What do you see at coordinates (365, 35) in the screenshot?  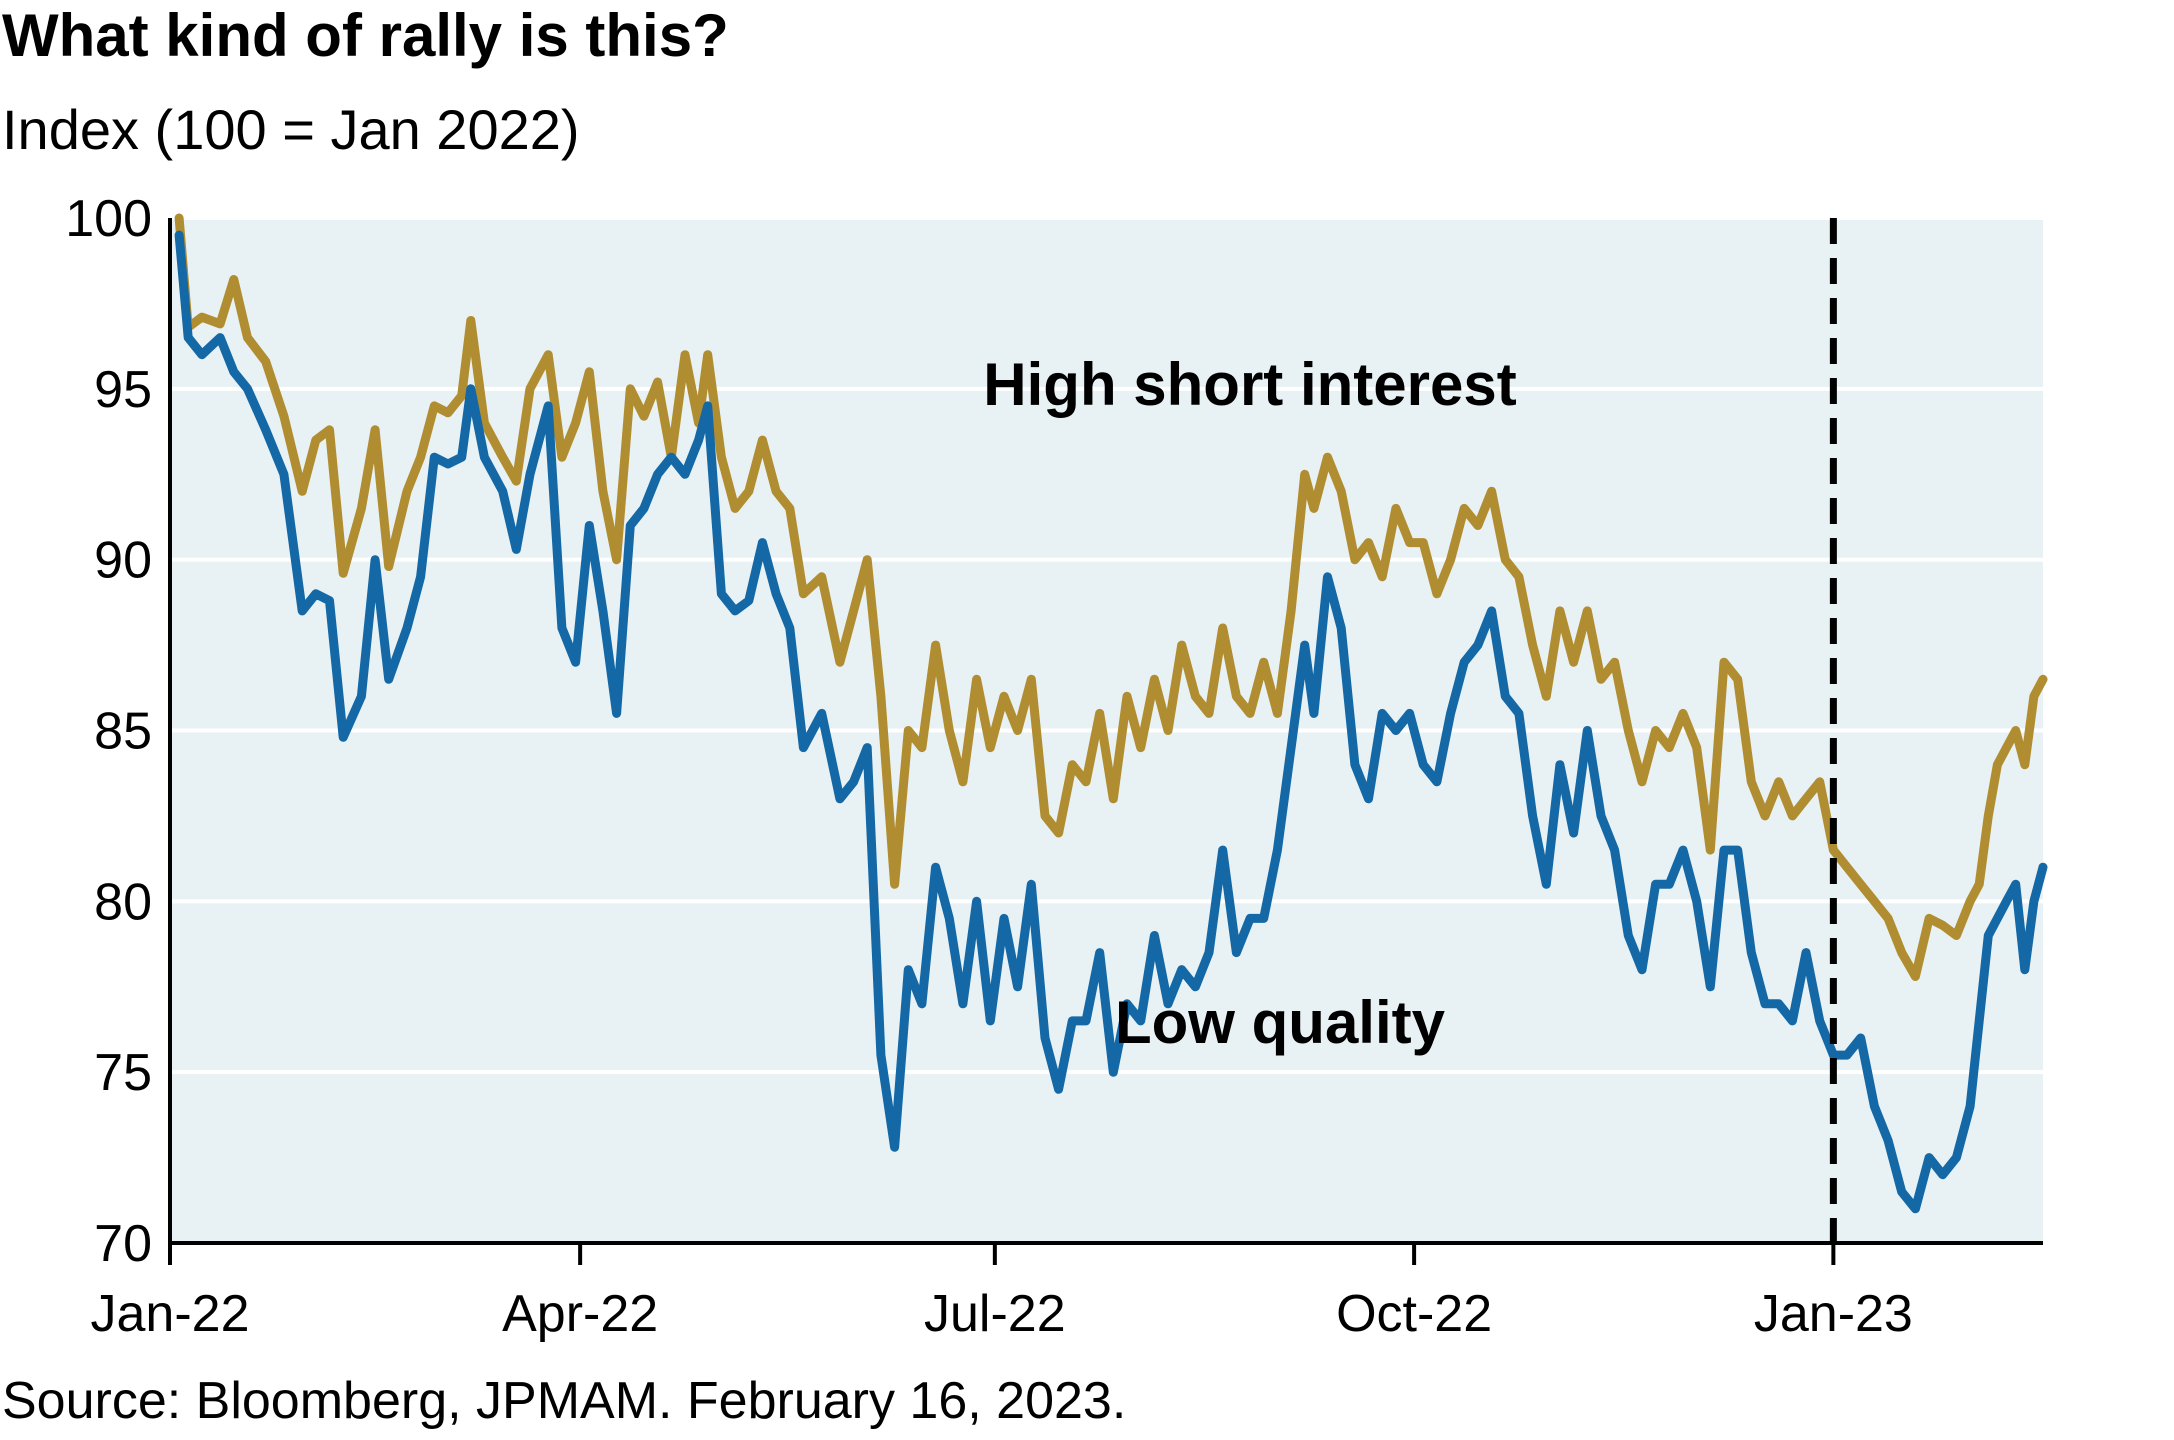 I see `chart-title: What kind of rally is this?` at bounding box center [365, 35].